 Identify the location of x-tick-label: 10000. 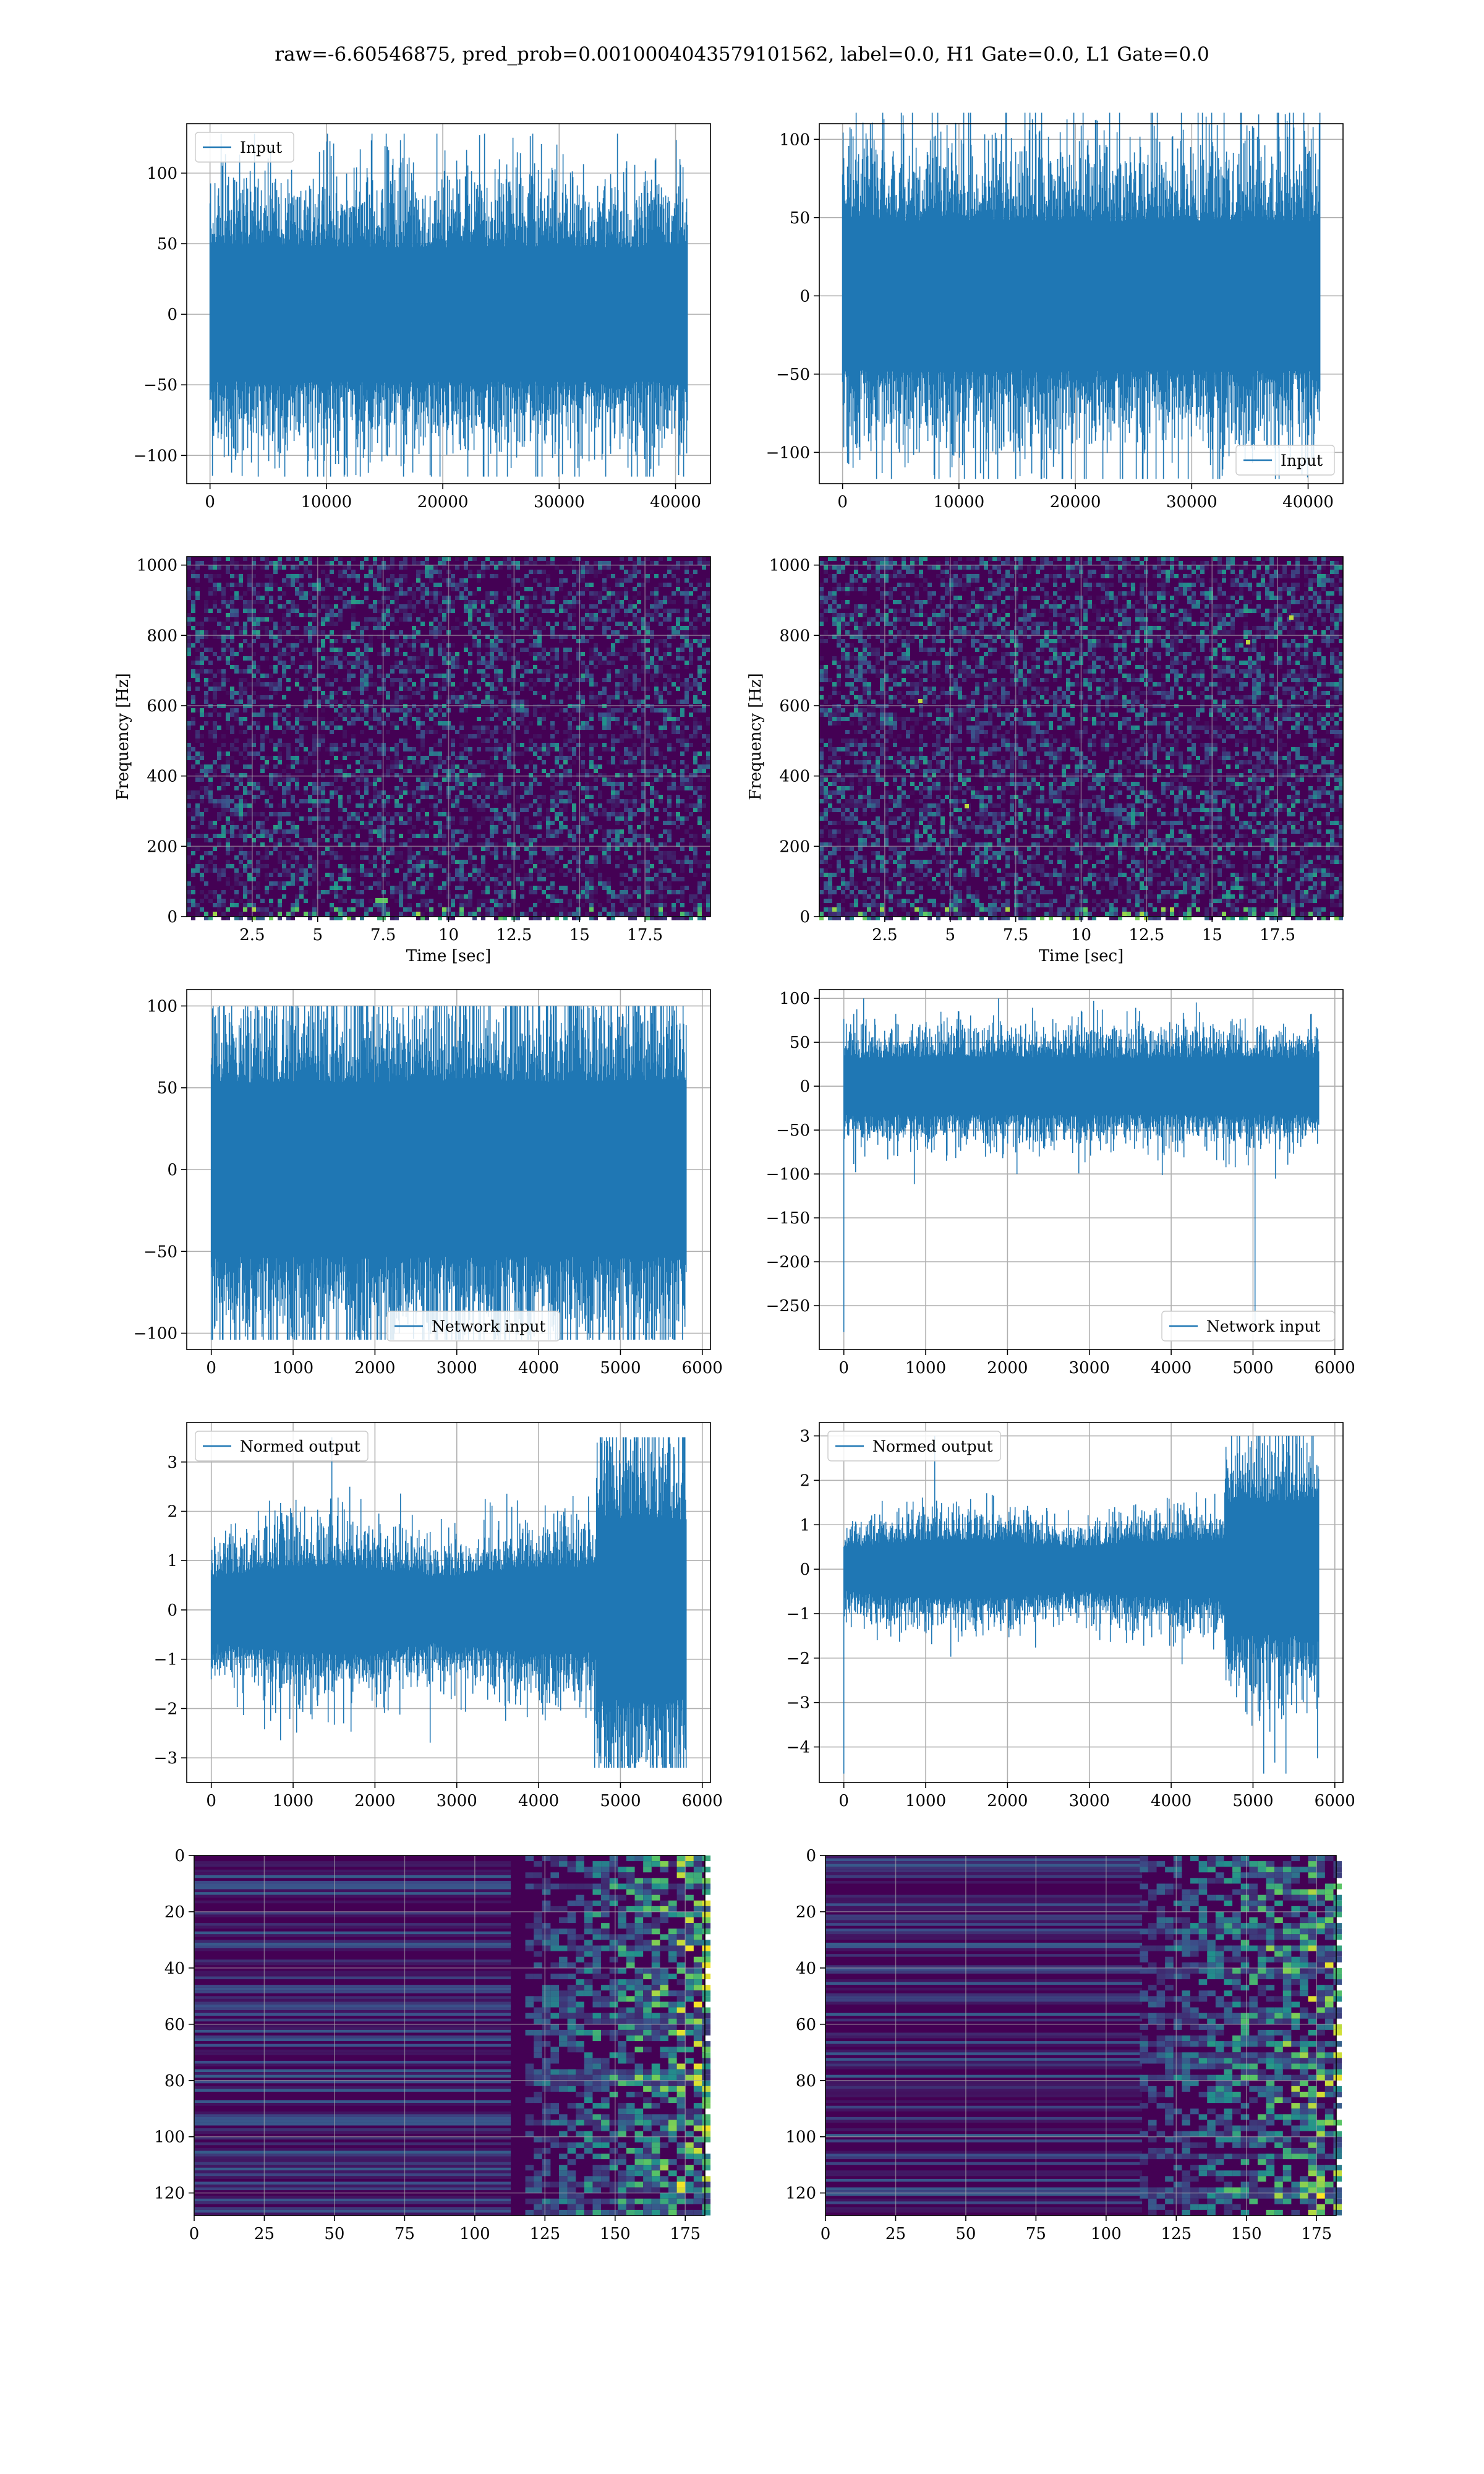
(959, 502).